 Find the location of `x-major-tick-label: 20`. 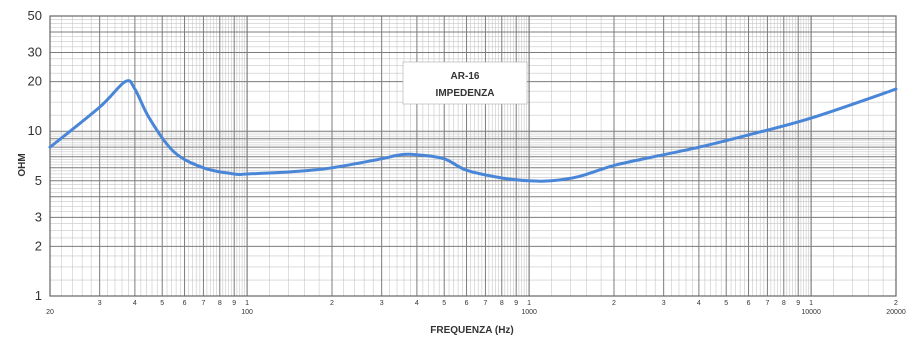

x-major-tick-label: 20 is located at coordinates (50, 312).